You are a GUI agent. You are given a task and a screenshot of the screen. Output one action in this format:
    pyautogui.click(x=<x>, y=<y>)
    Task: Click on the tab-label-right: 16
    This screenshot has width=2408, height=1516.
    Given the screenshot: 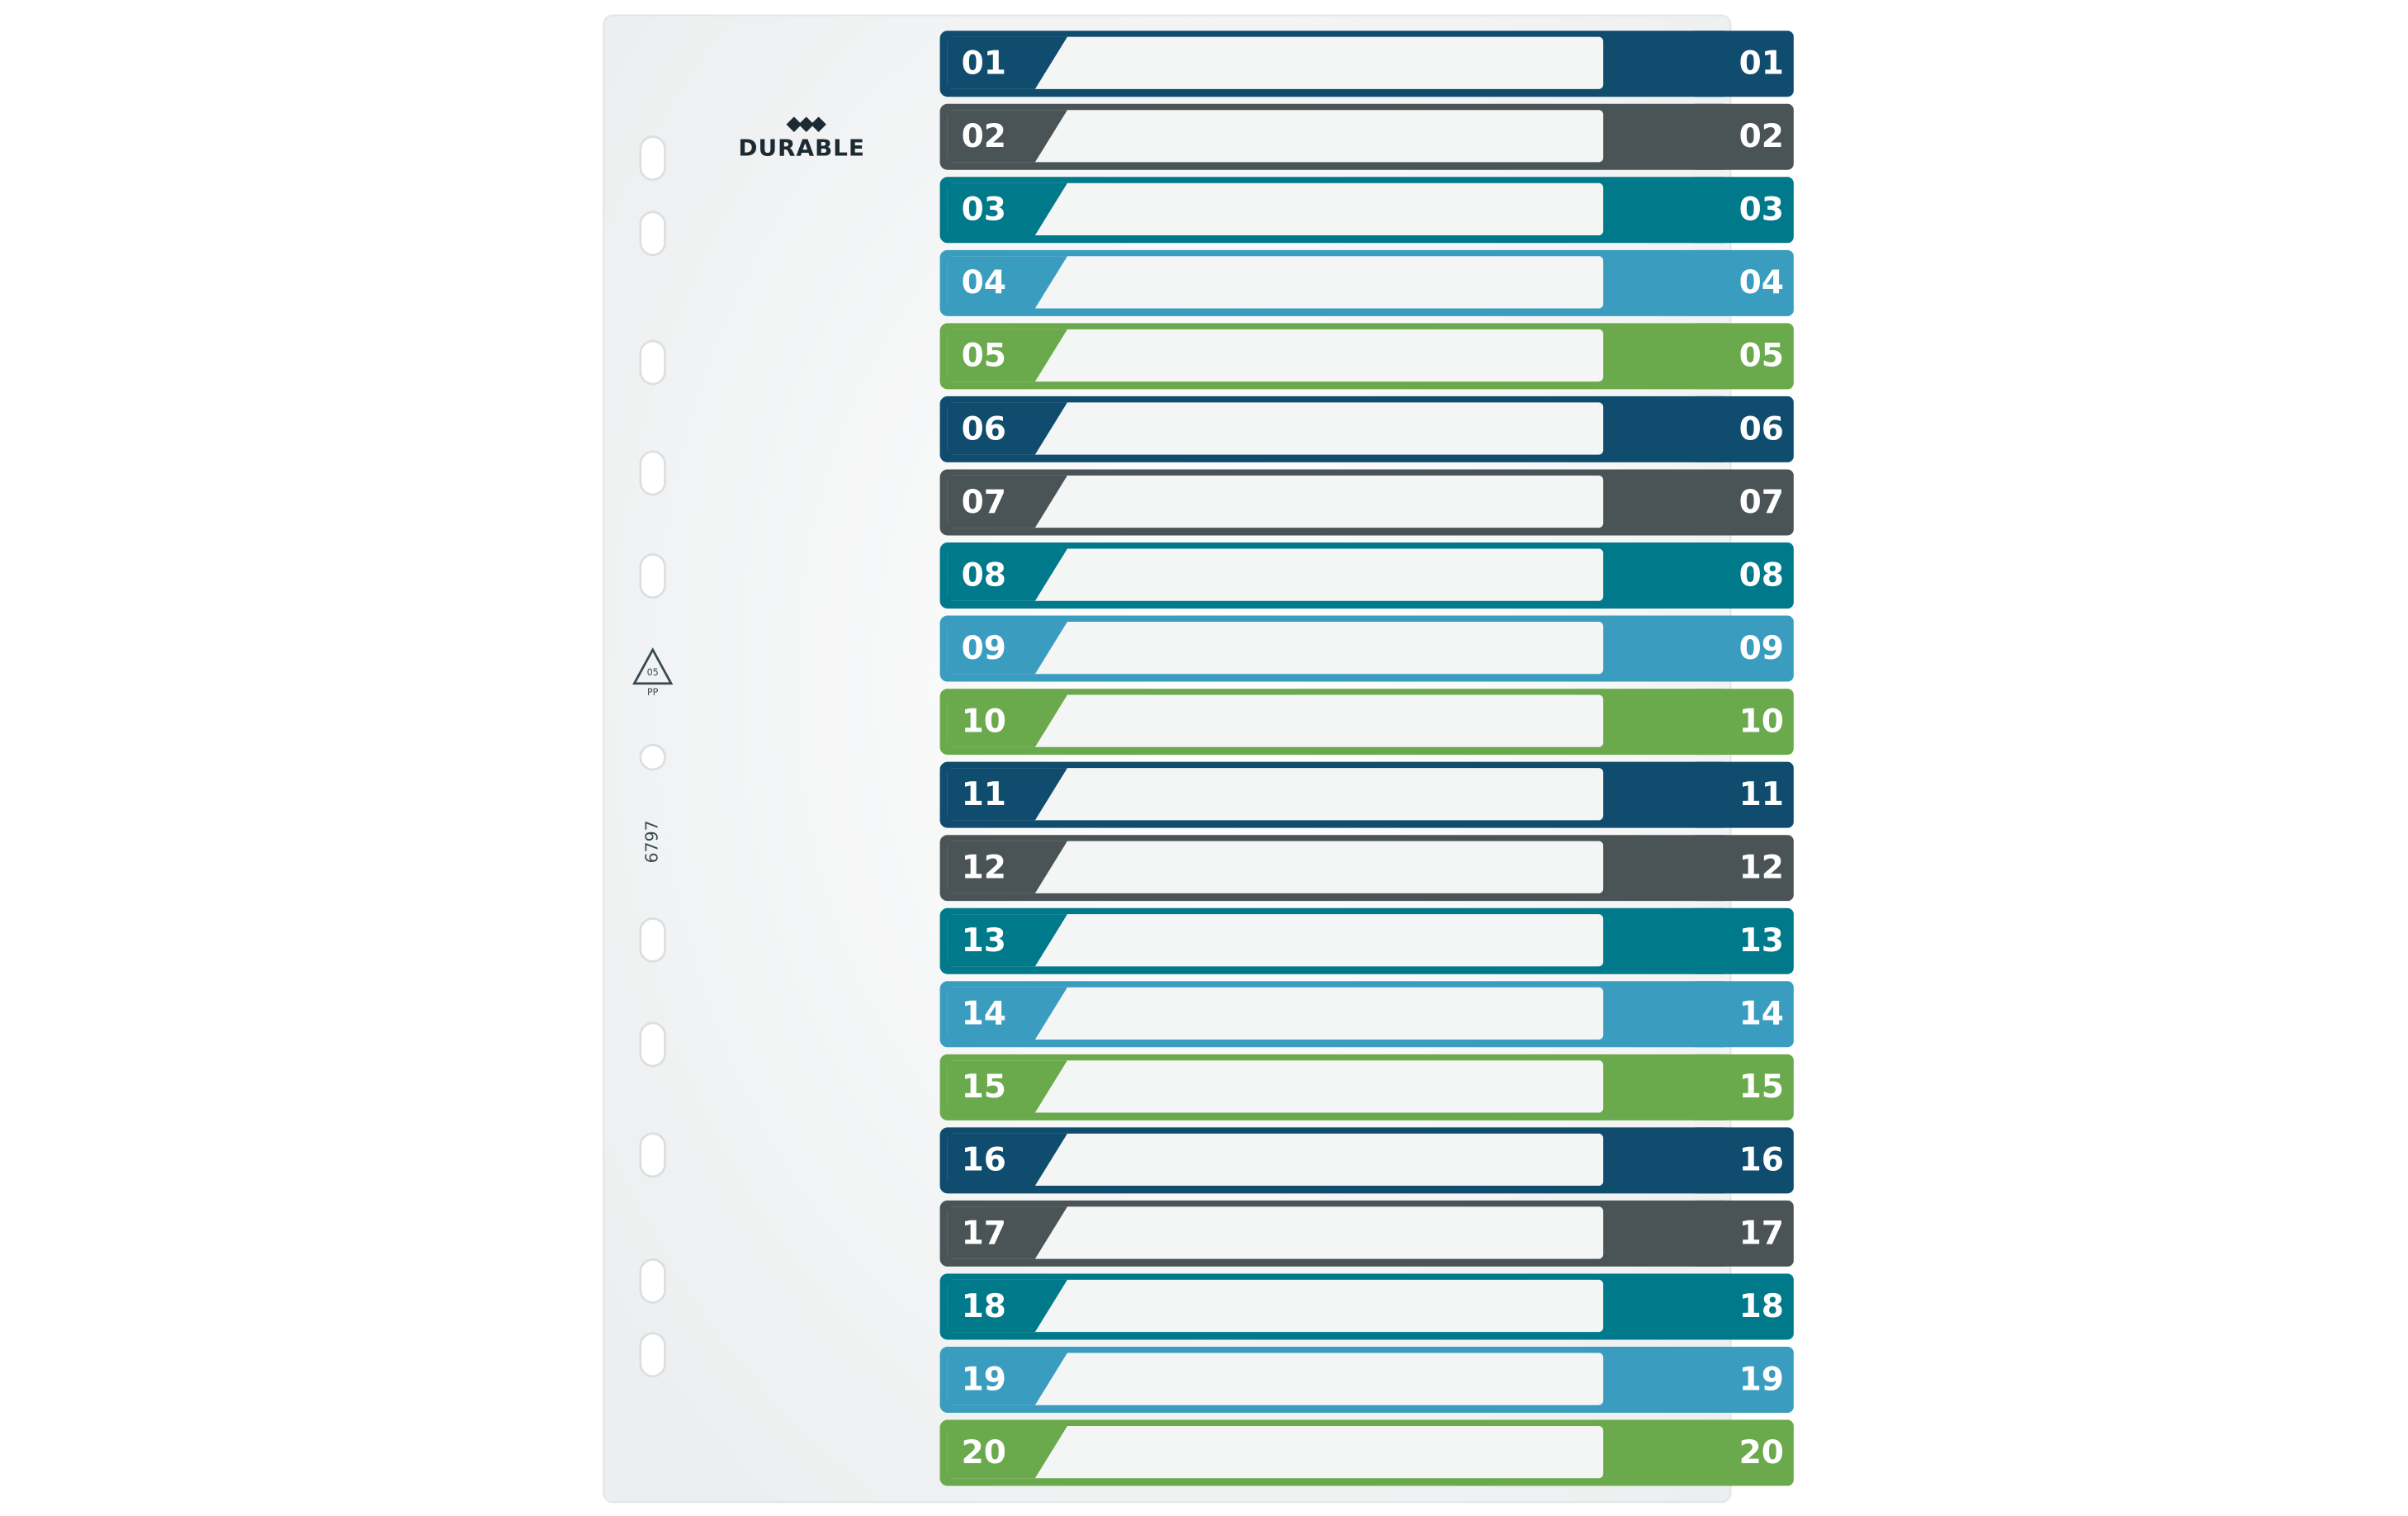 What is the action you would take?
    pyautogui.click(x=1761, y=1160)
    